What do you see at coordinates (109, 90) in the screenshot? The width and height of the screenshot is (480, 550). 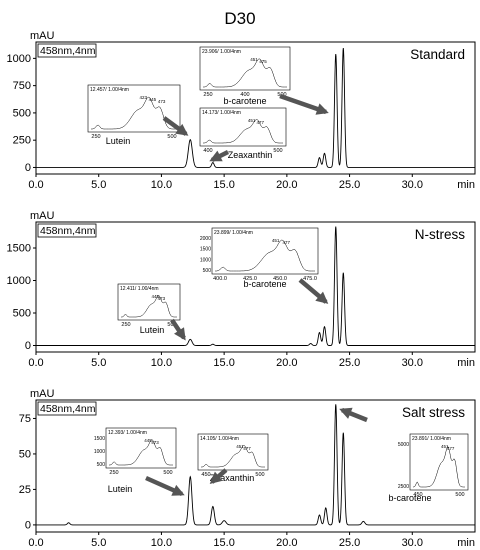 I see `inset-header: 12.457/ 1.00/4nm` at bounding box center [109, 90].